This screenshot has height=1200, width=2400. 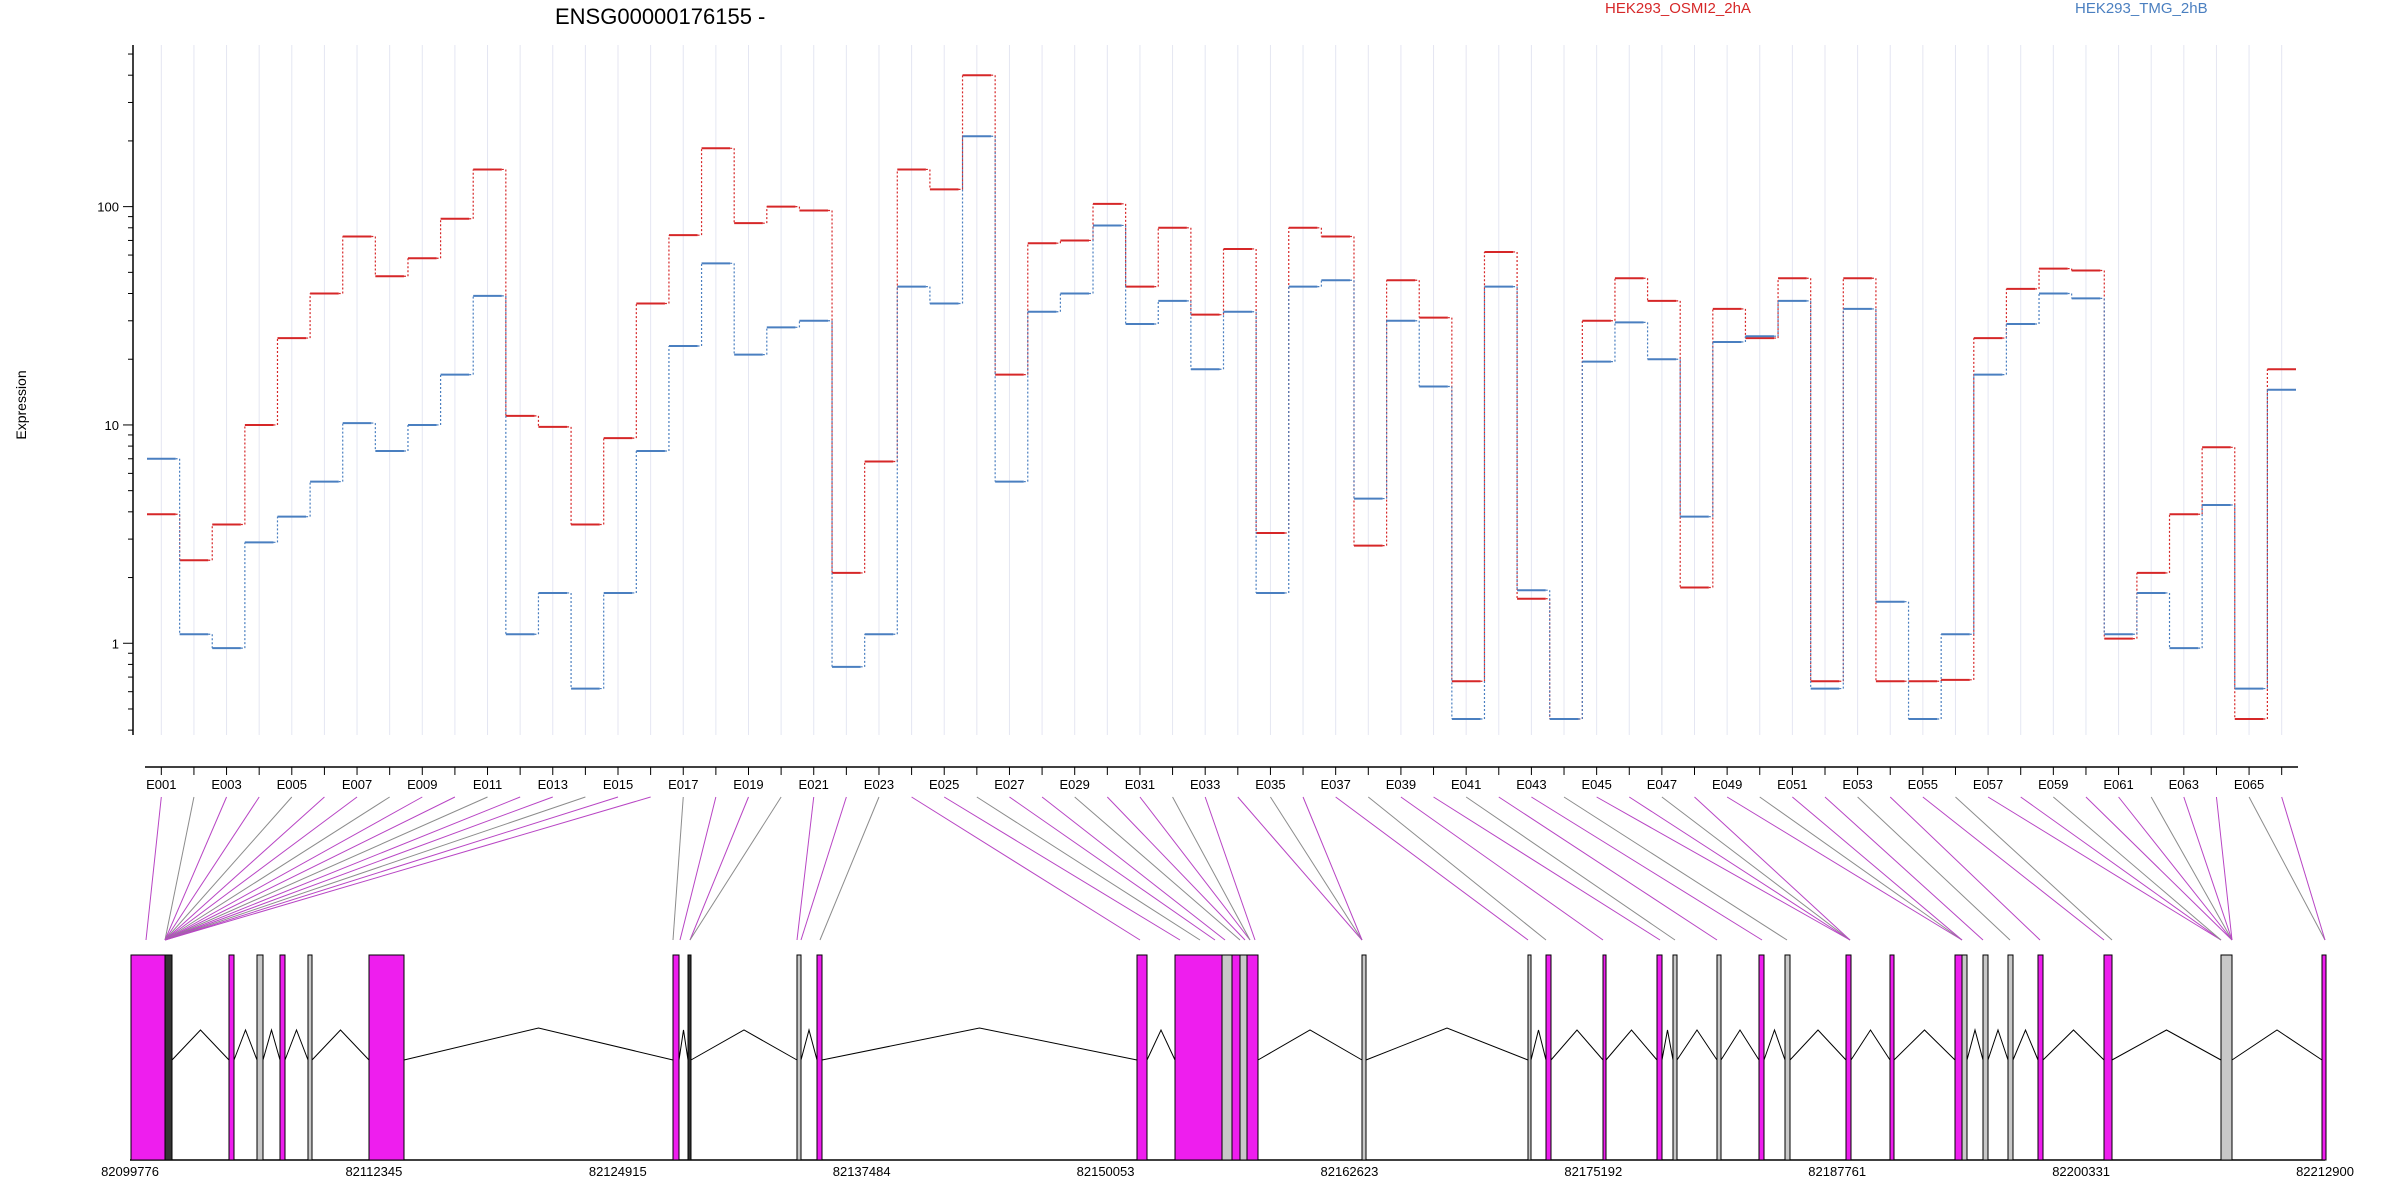 What do you see at coordinates (1009, 784) in the screenshot?
I see `x-tick-label: E027` at bounding box center [1009, 784].